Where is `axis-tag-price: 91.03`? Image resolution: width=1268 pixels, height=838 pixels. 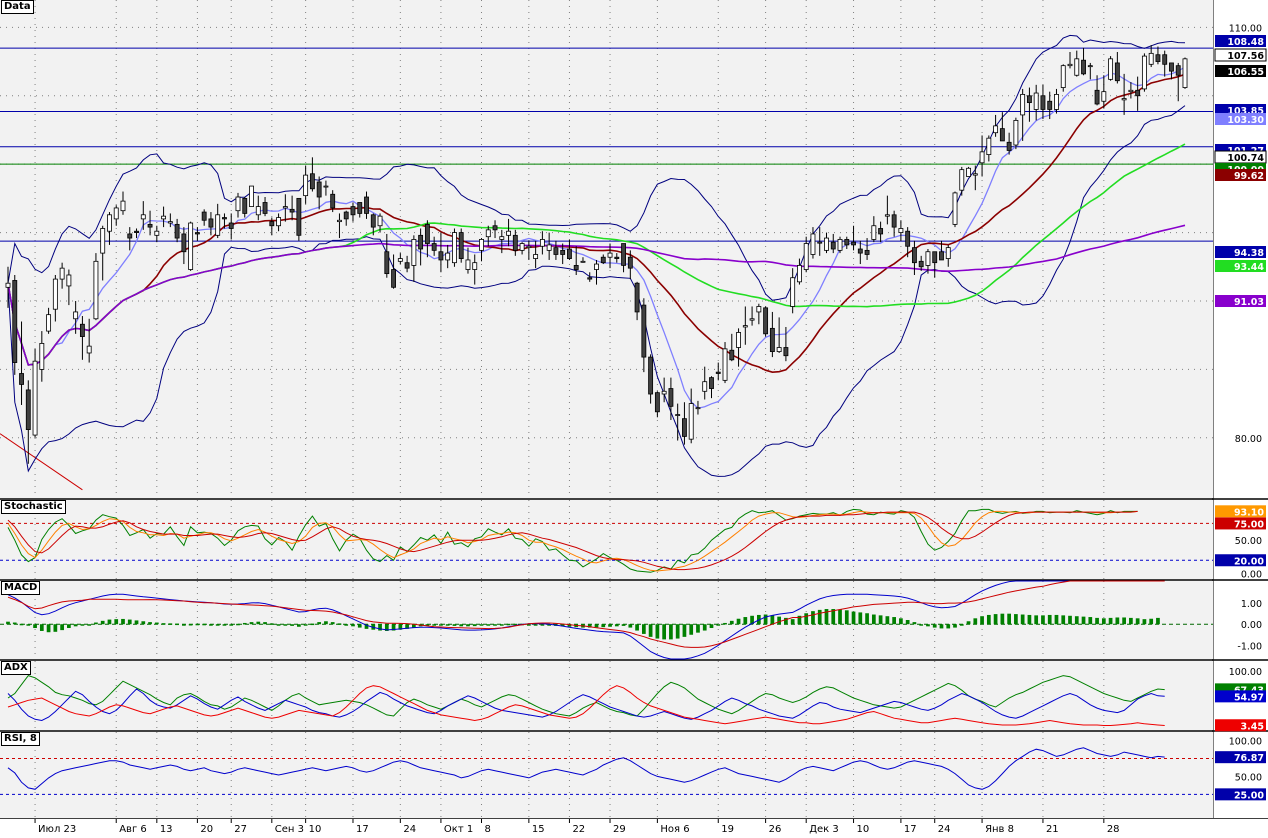
axis-tag-price: 91.03 is located at coordinates (1240, 301).